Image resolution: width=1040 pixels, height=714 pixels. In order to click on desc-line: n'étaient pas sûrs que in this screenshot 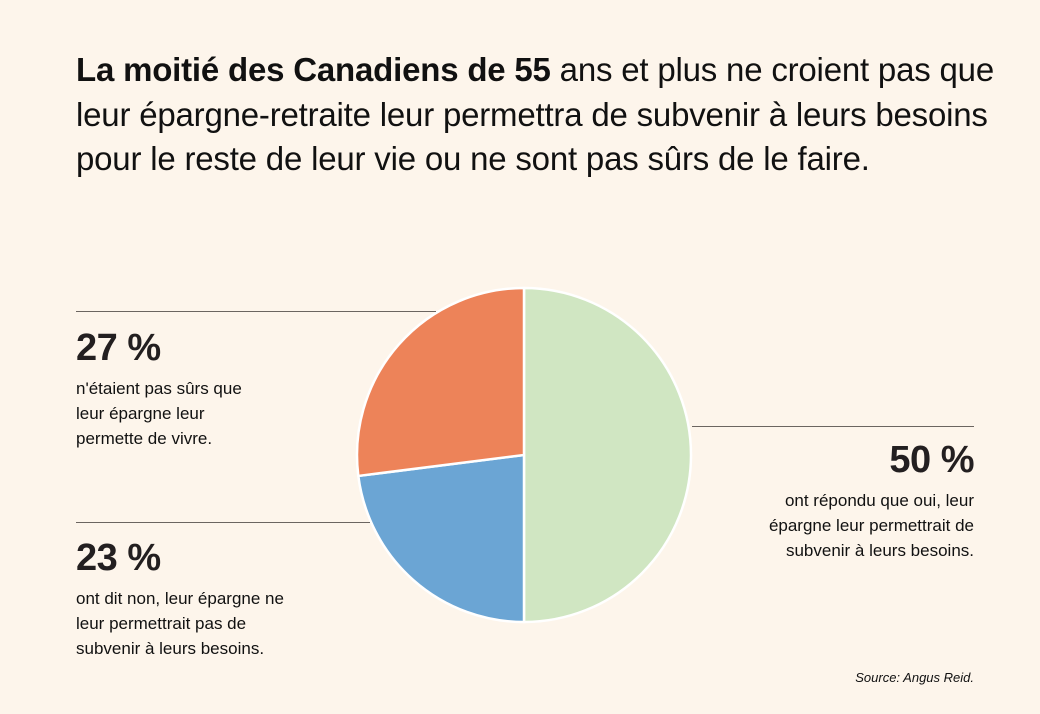, I will do `click(159, 388)`.